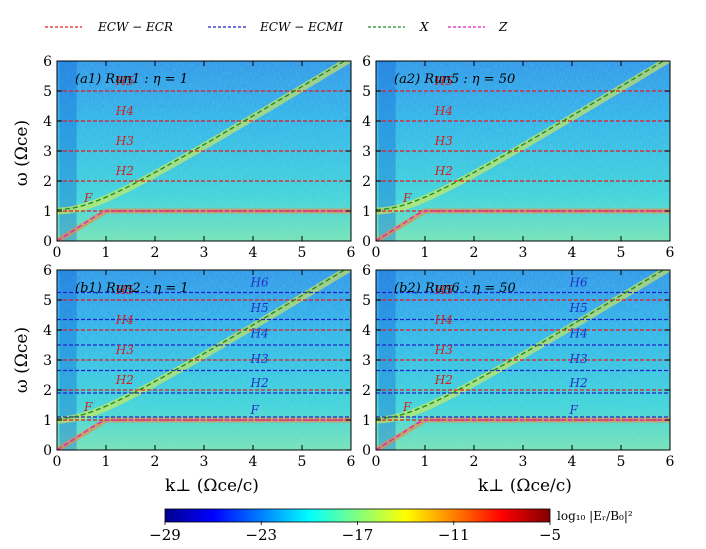 This screenshot has height=549, width=706. What do you see at coordinates (259, 283) in the screenshot?
I see `harmonic-label-blue: H6` at bounding box center [259, 283].